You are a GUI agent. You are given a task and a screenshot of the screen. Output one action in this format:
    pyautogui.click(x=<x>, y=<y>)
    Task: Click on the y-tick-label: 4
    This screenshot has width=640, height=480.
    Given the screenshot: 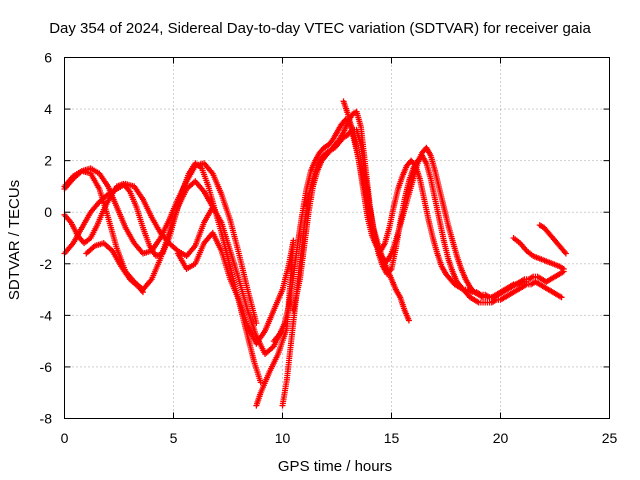 What is the action you would take?
    pyautogui.click(x=48, y=109)
    